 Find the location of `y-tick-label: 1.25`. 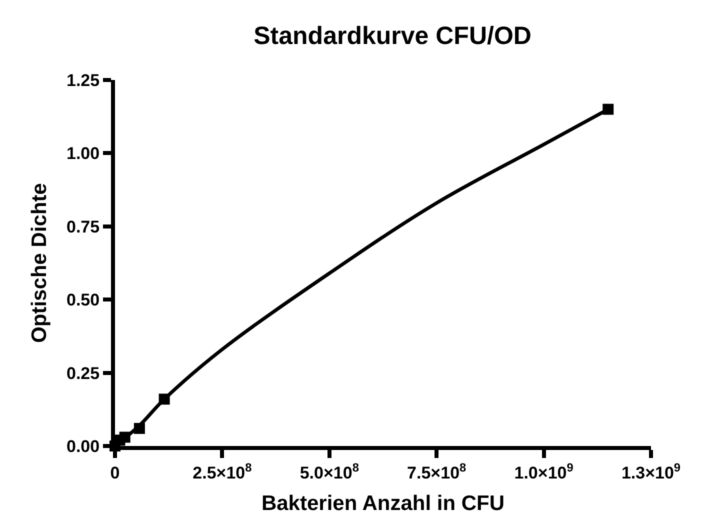

y-tick-label: 1.25 is located at coordinates (83, 80).